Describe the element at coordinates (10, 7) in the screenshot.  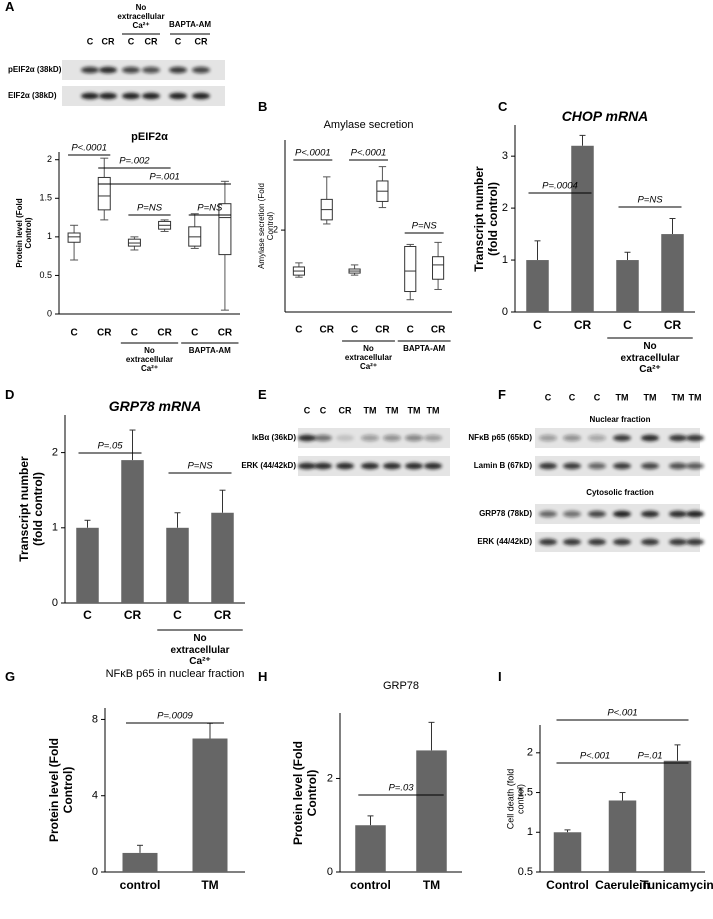
I see `panel-label: A` at that location.